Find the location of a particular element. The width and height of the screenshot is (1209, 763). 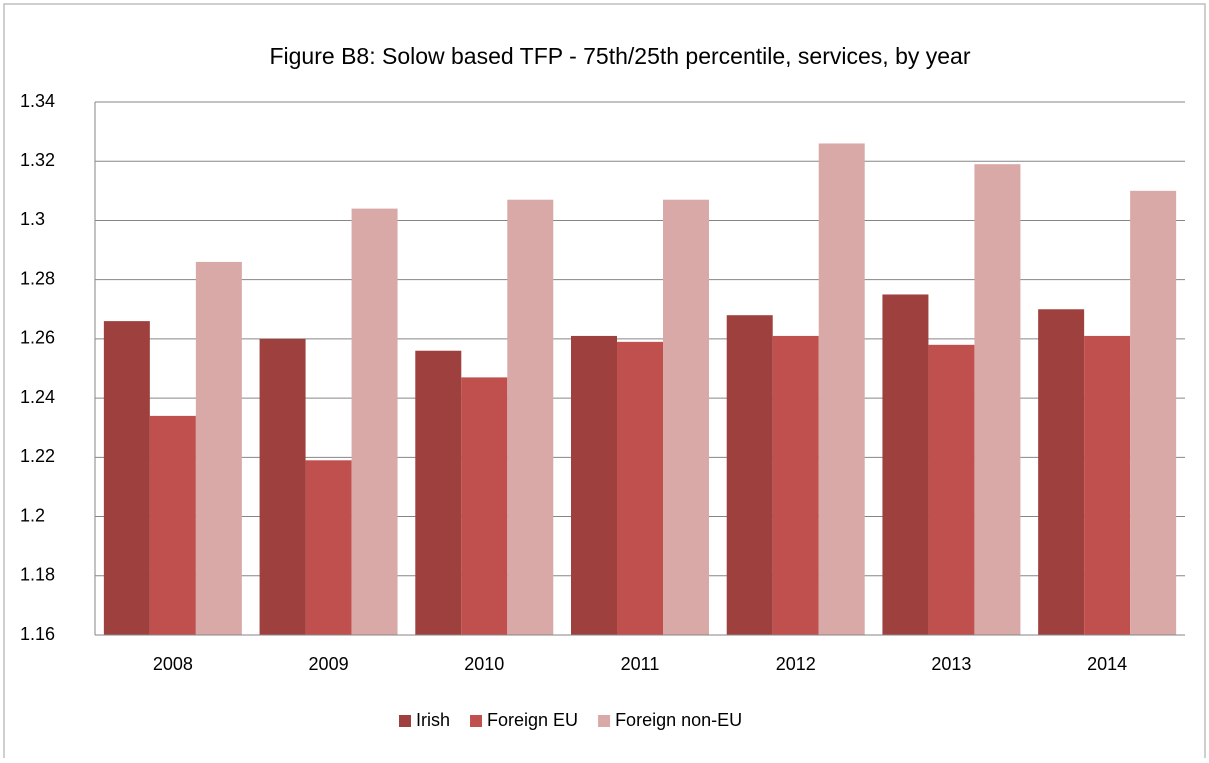

y-tick-label: 1.2 is located at coordinates (32, 515).